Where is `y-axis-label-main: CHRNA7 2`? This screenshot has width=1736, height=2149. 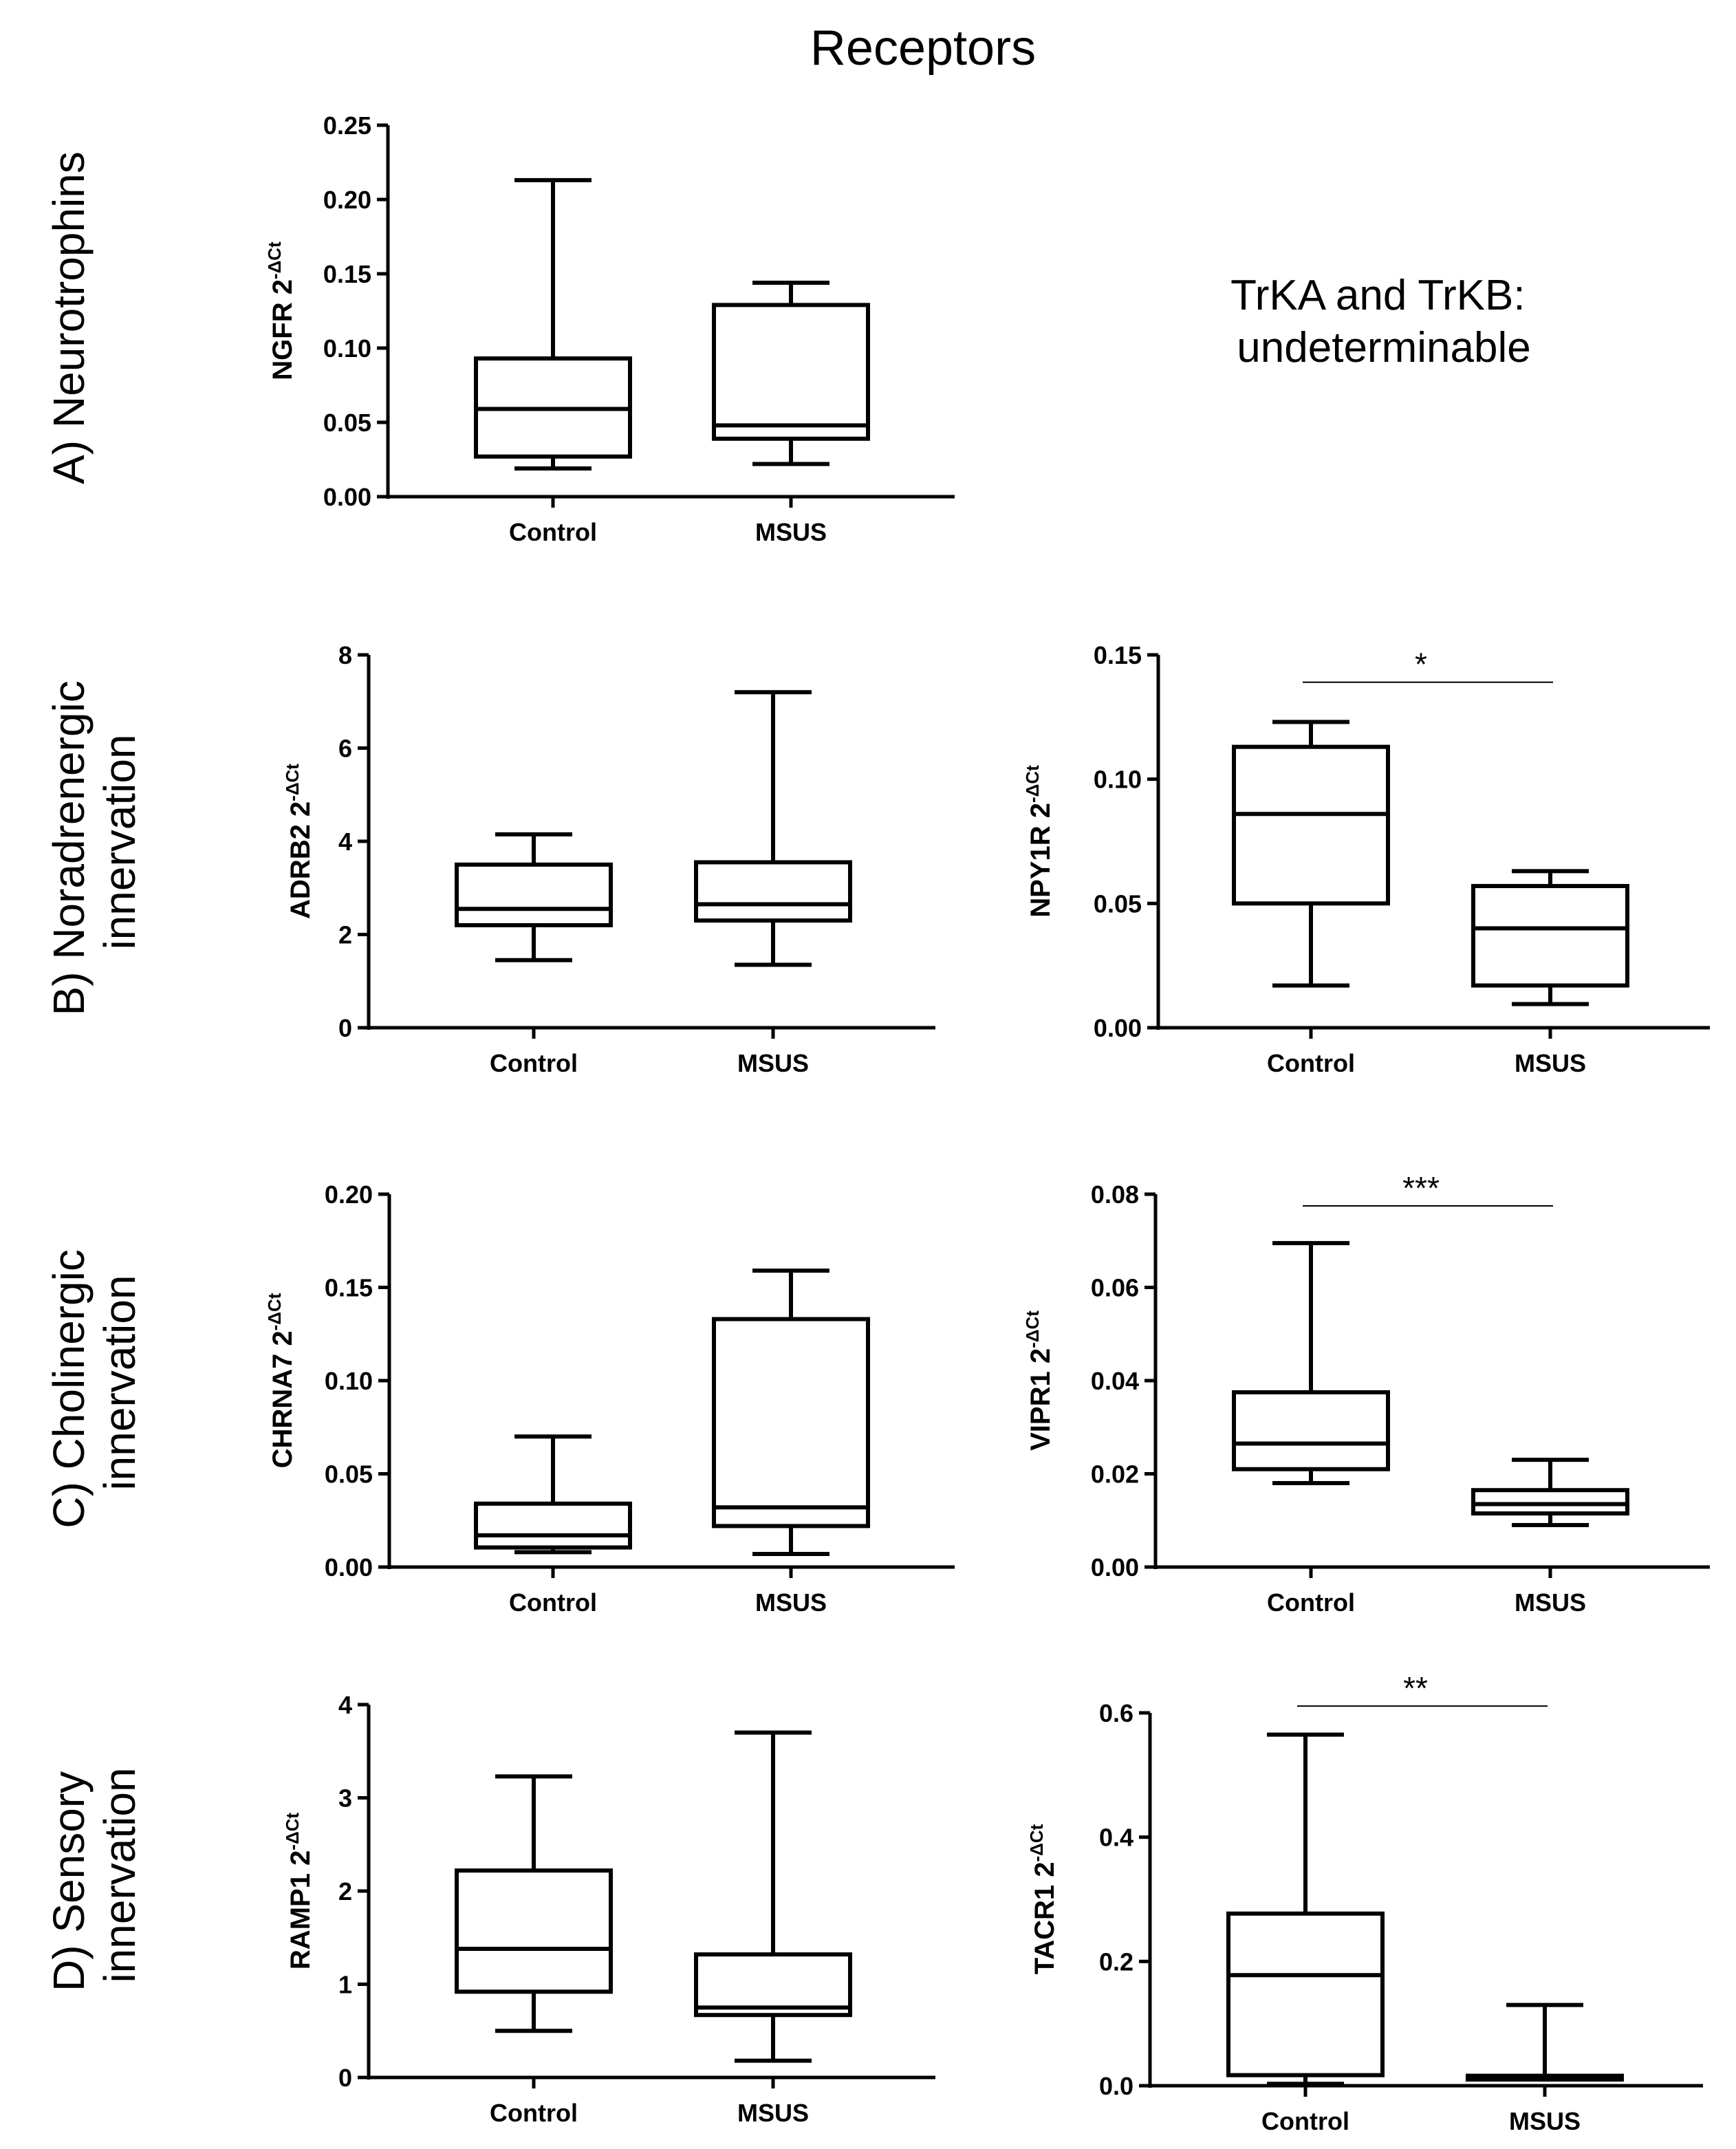
y-axis-label-main: CHRNA7 2 is located at coordinates (283, 1399).